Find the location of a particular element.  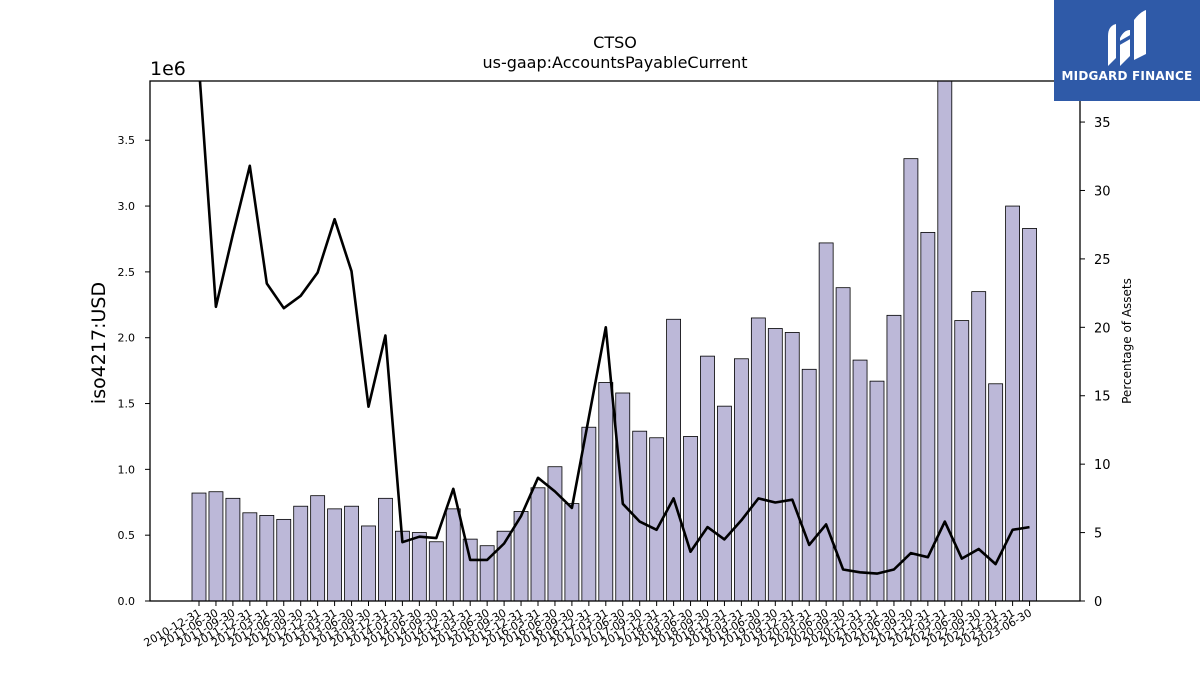

y2-tick-label: 5 is located at coordinates (1098, 534).